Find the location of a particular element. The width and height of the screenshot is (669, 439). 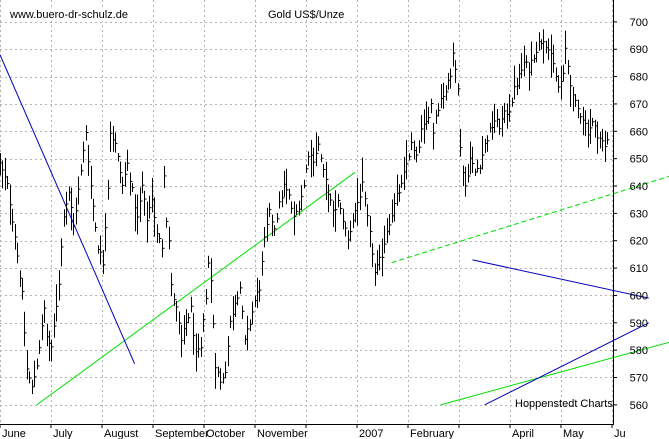

y-tick-label: 600 is located at coordinates (639, 296).